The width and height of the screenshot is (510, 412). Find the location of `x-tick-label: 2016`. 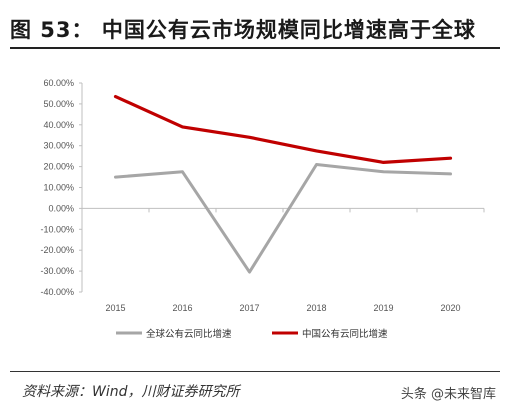

x-tick-label: 2016 is located at coordinates (182, 308).